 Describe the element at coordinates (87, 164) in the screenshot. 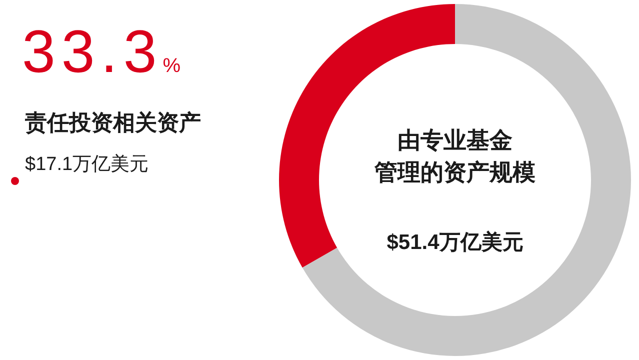

I see `text: $17.1万亿美元` at that location.